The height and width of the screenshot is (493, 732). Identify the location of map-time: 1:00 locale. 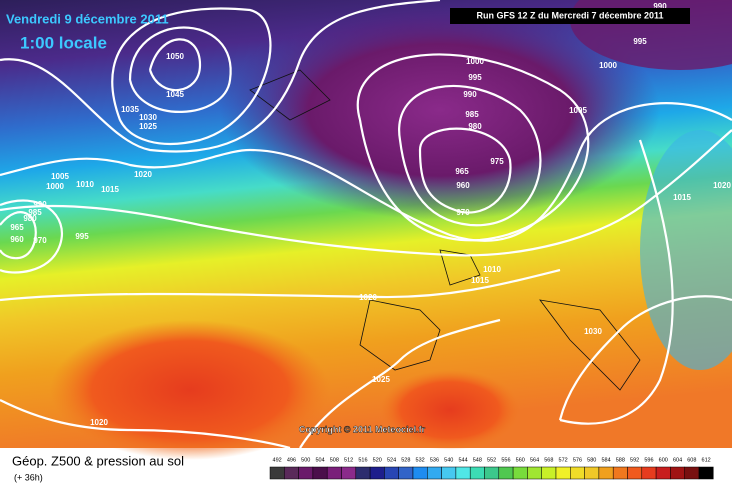
(63, 42).